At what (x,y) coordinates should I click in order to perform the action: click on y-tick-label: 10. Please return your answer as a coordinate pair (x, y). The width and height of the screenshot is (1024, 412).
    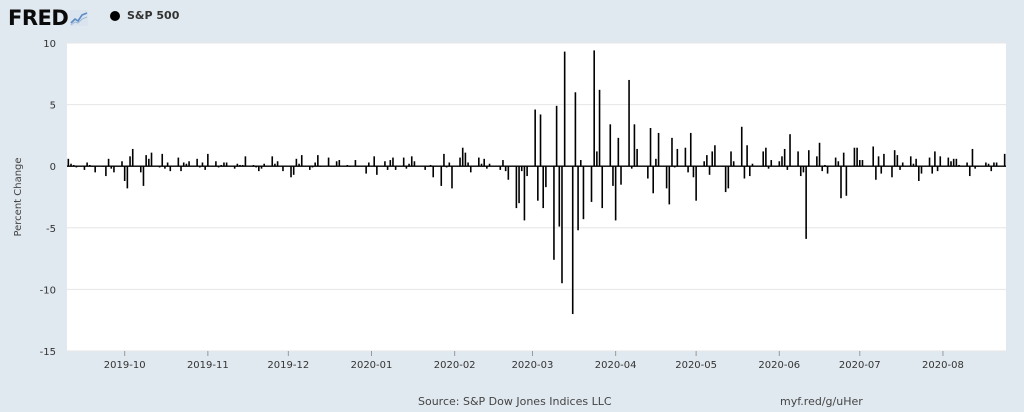
    Looking at the image, I should click on (49, 44).